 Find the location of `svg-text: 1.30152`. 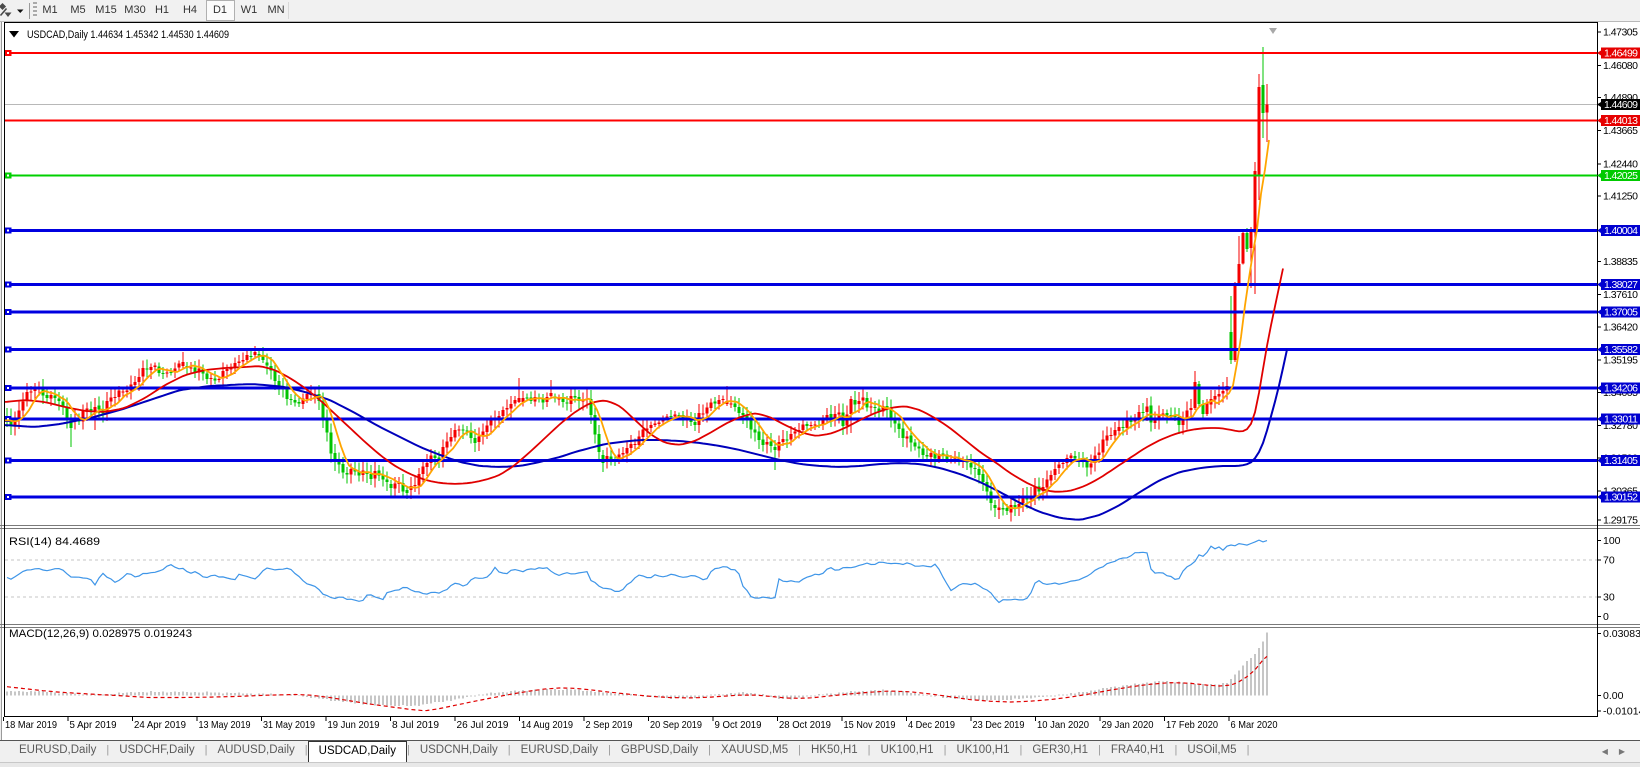

svg-text: 1.30152 is located at coordinates (1621, 498).